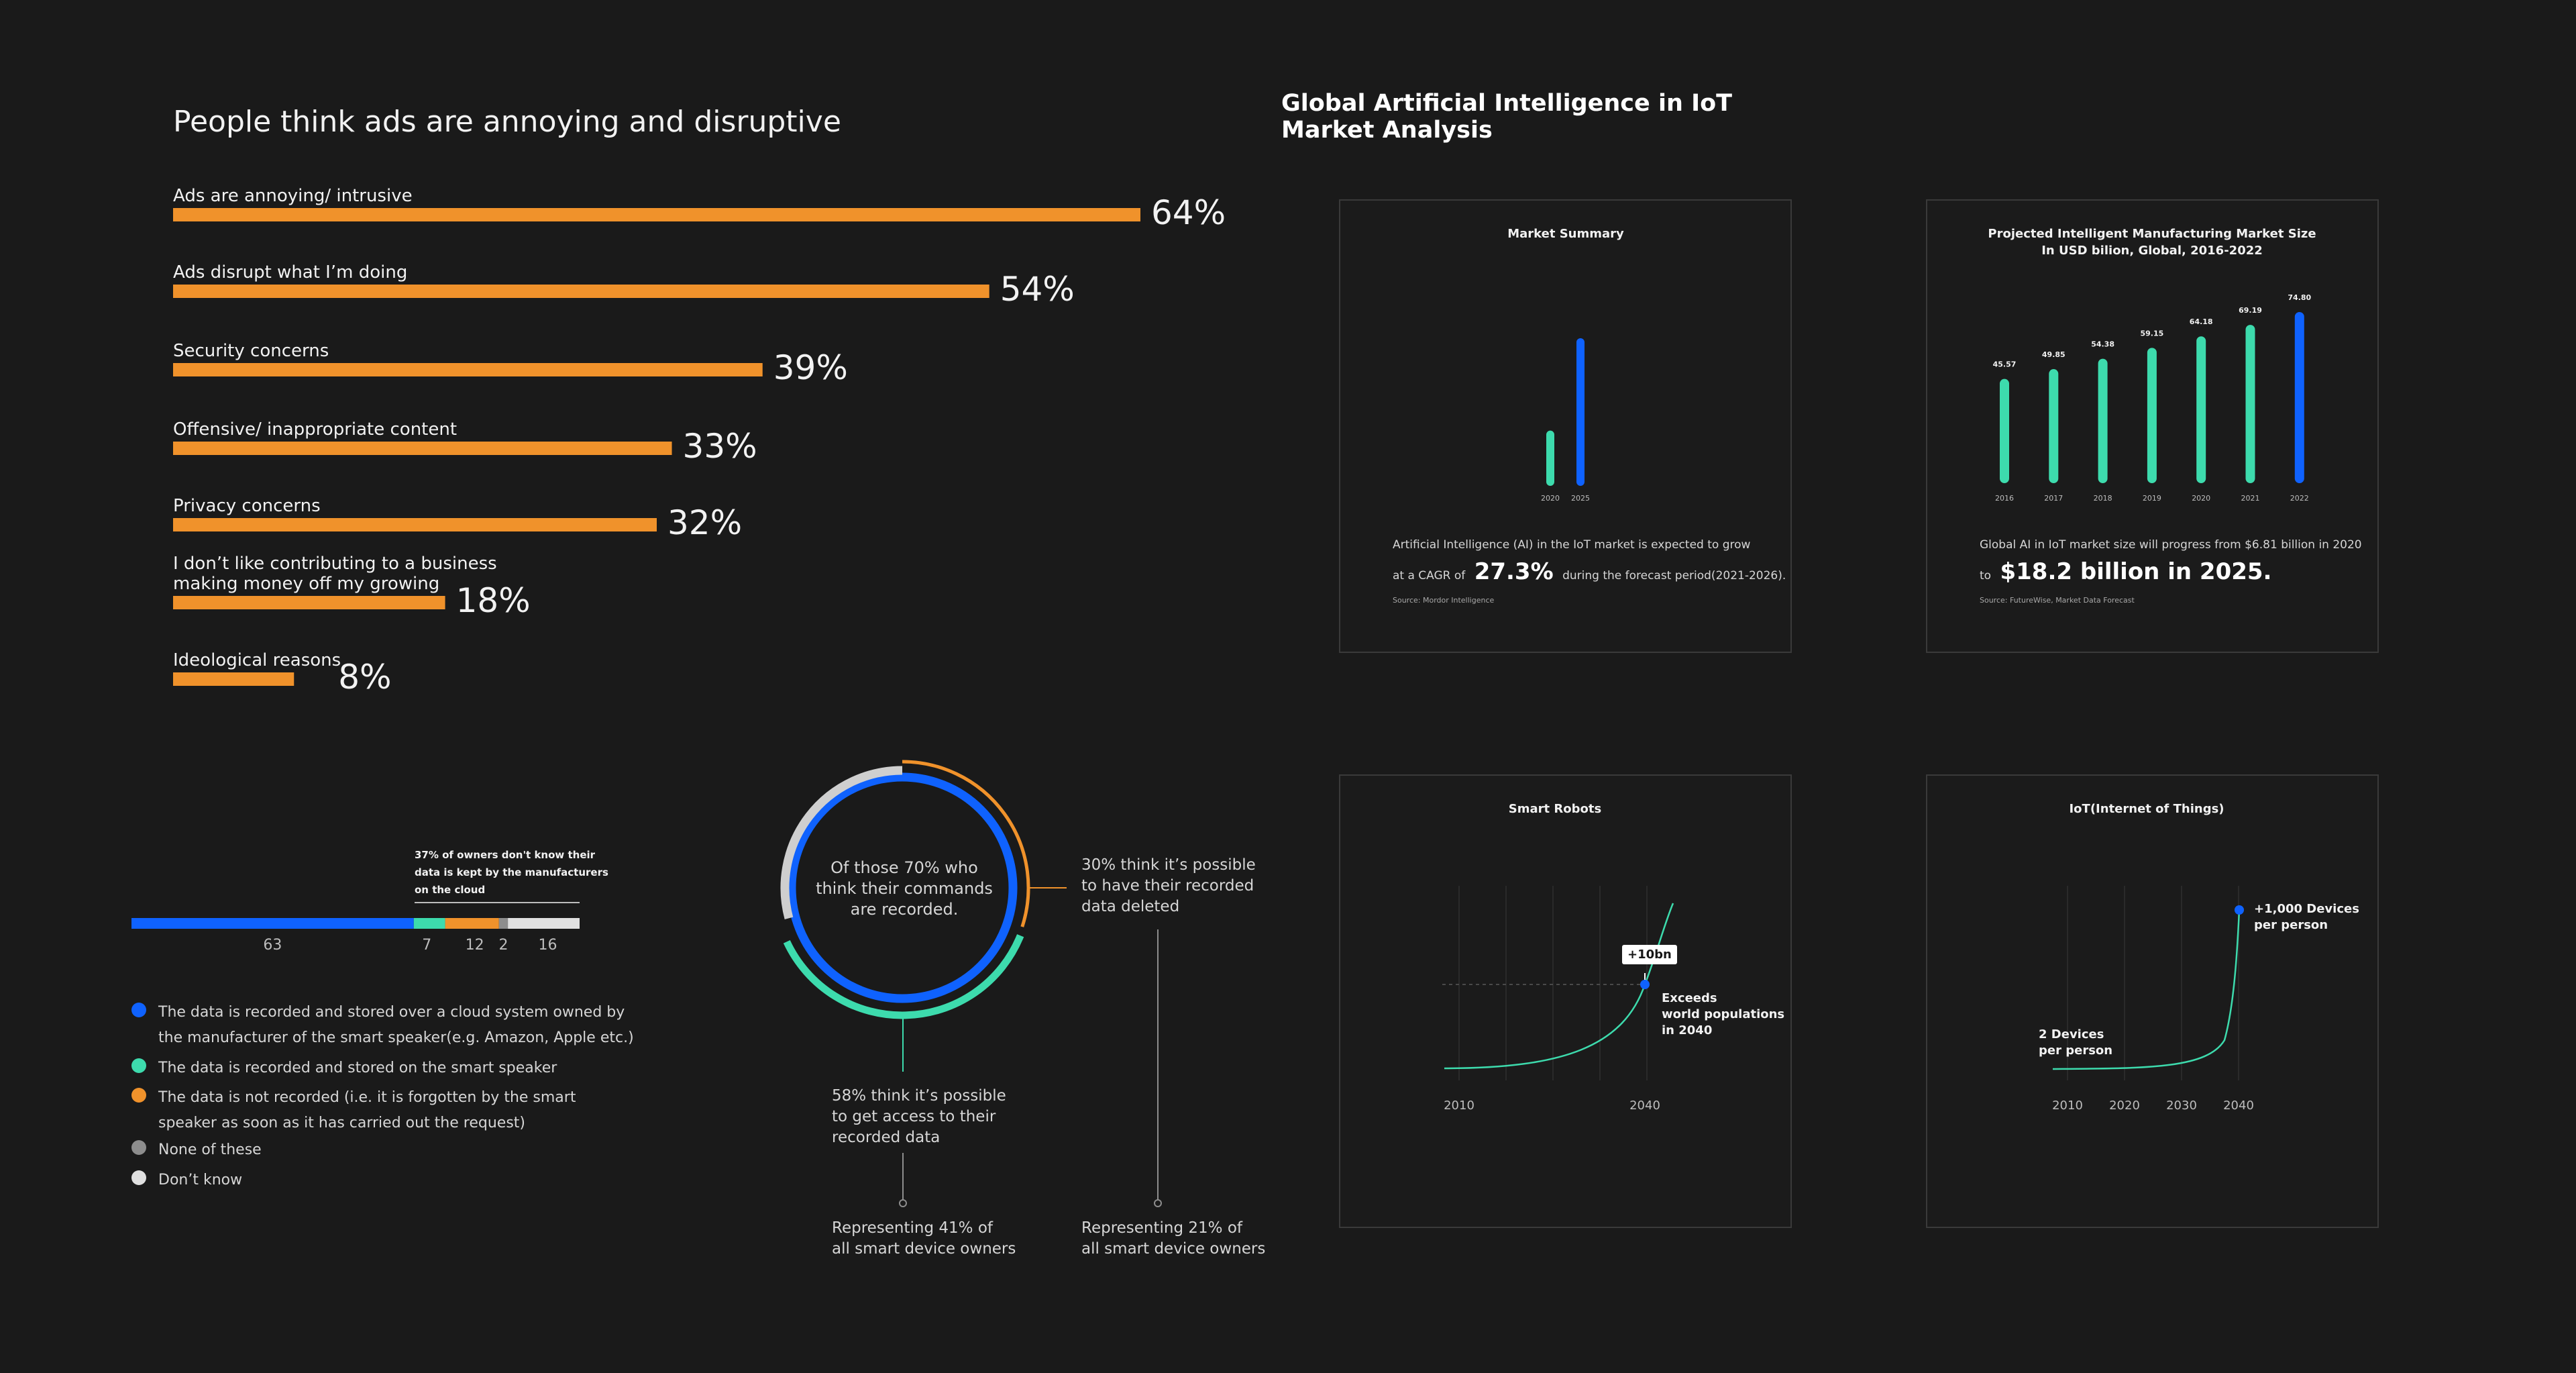 The width and height of the screenshot is (2576, 1373). Describe the element at coordinates (2124, 1106) in the screenshot. I see `iot-devices-x-label: 2020` at that location.